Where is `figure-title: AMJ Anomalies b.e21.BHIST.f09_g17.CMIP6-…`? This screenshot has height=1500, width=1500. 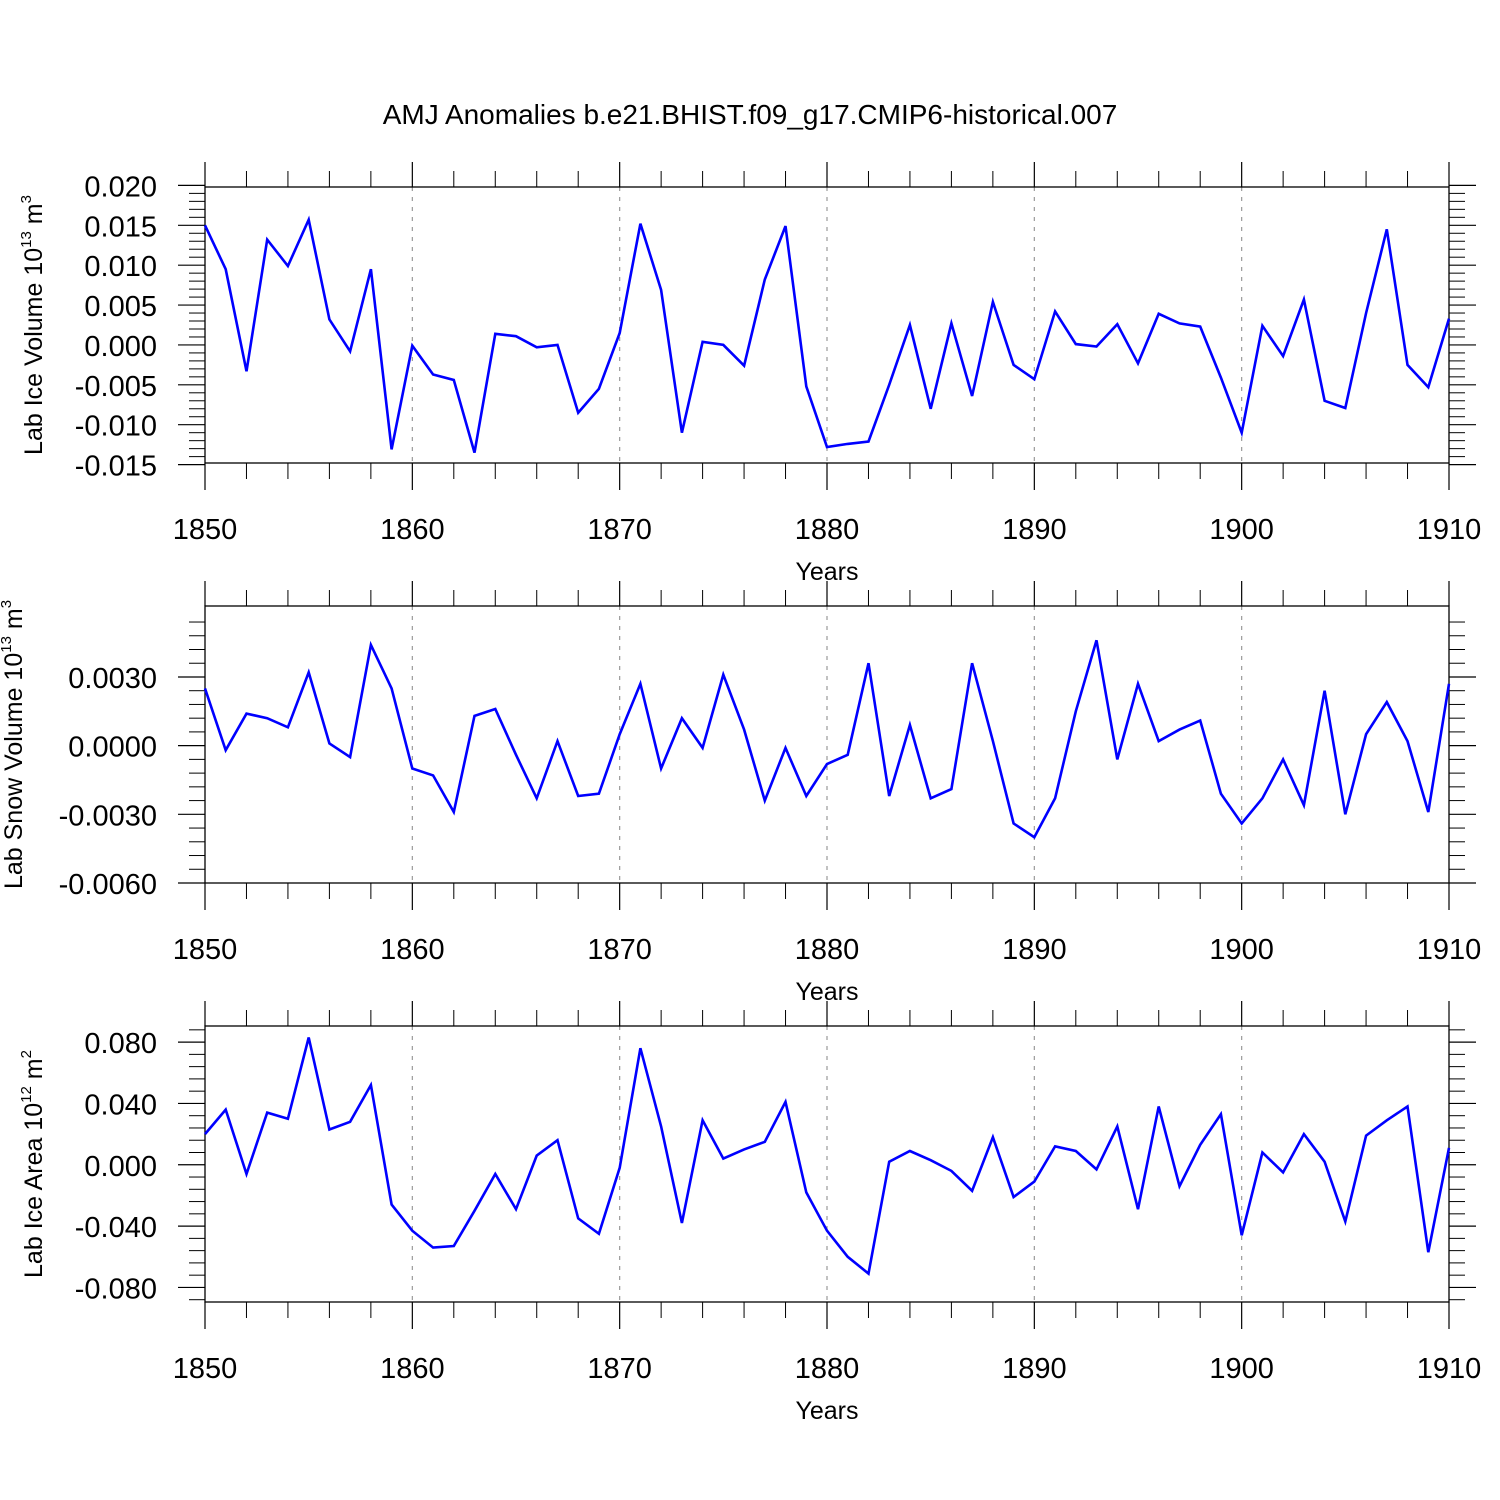
figure-title: AMJ Anomalies b.e21.BHIST.f09_g17.CMIP6-… is located at coordinates (750, 114).